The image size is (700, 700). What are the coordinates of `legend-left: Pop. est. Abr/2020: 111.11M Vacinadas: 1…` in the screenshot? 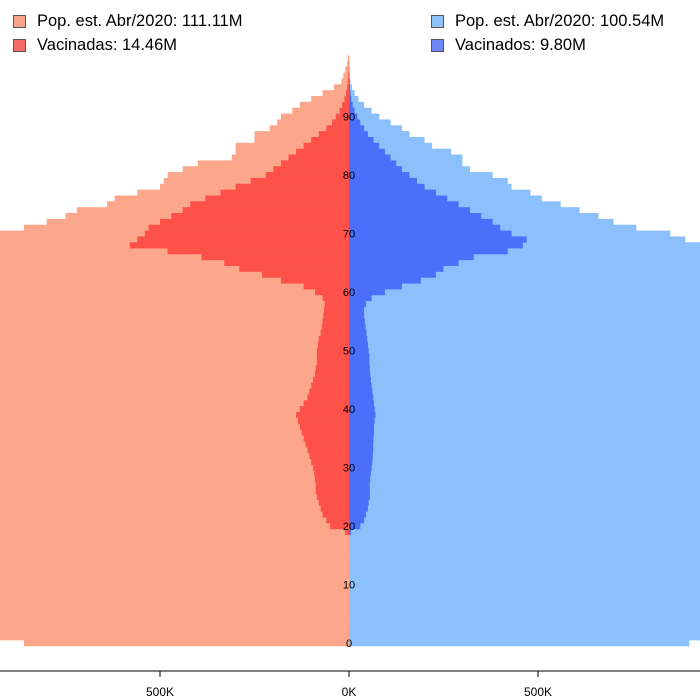 It's located at (127, 33).